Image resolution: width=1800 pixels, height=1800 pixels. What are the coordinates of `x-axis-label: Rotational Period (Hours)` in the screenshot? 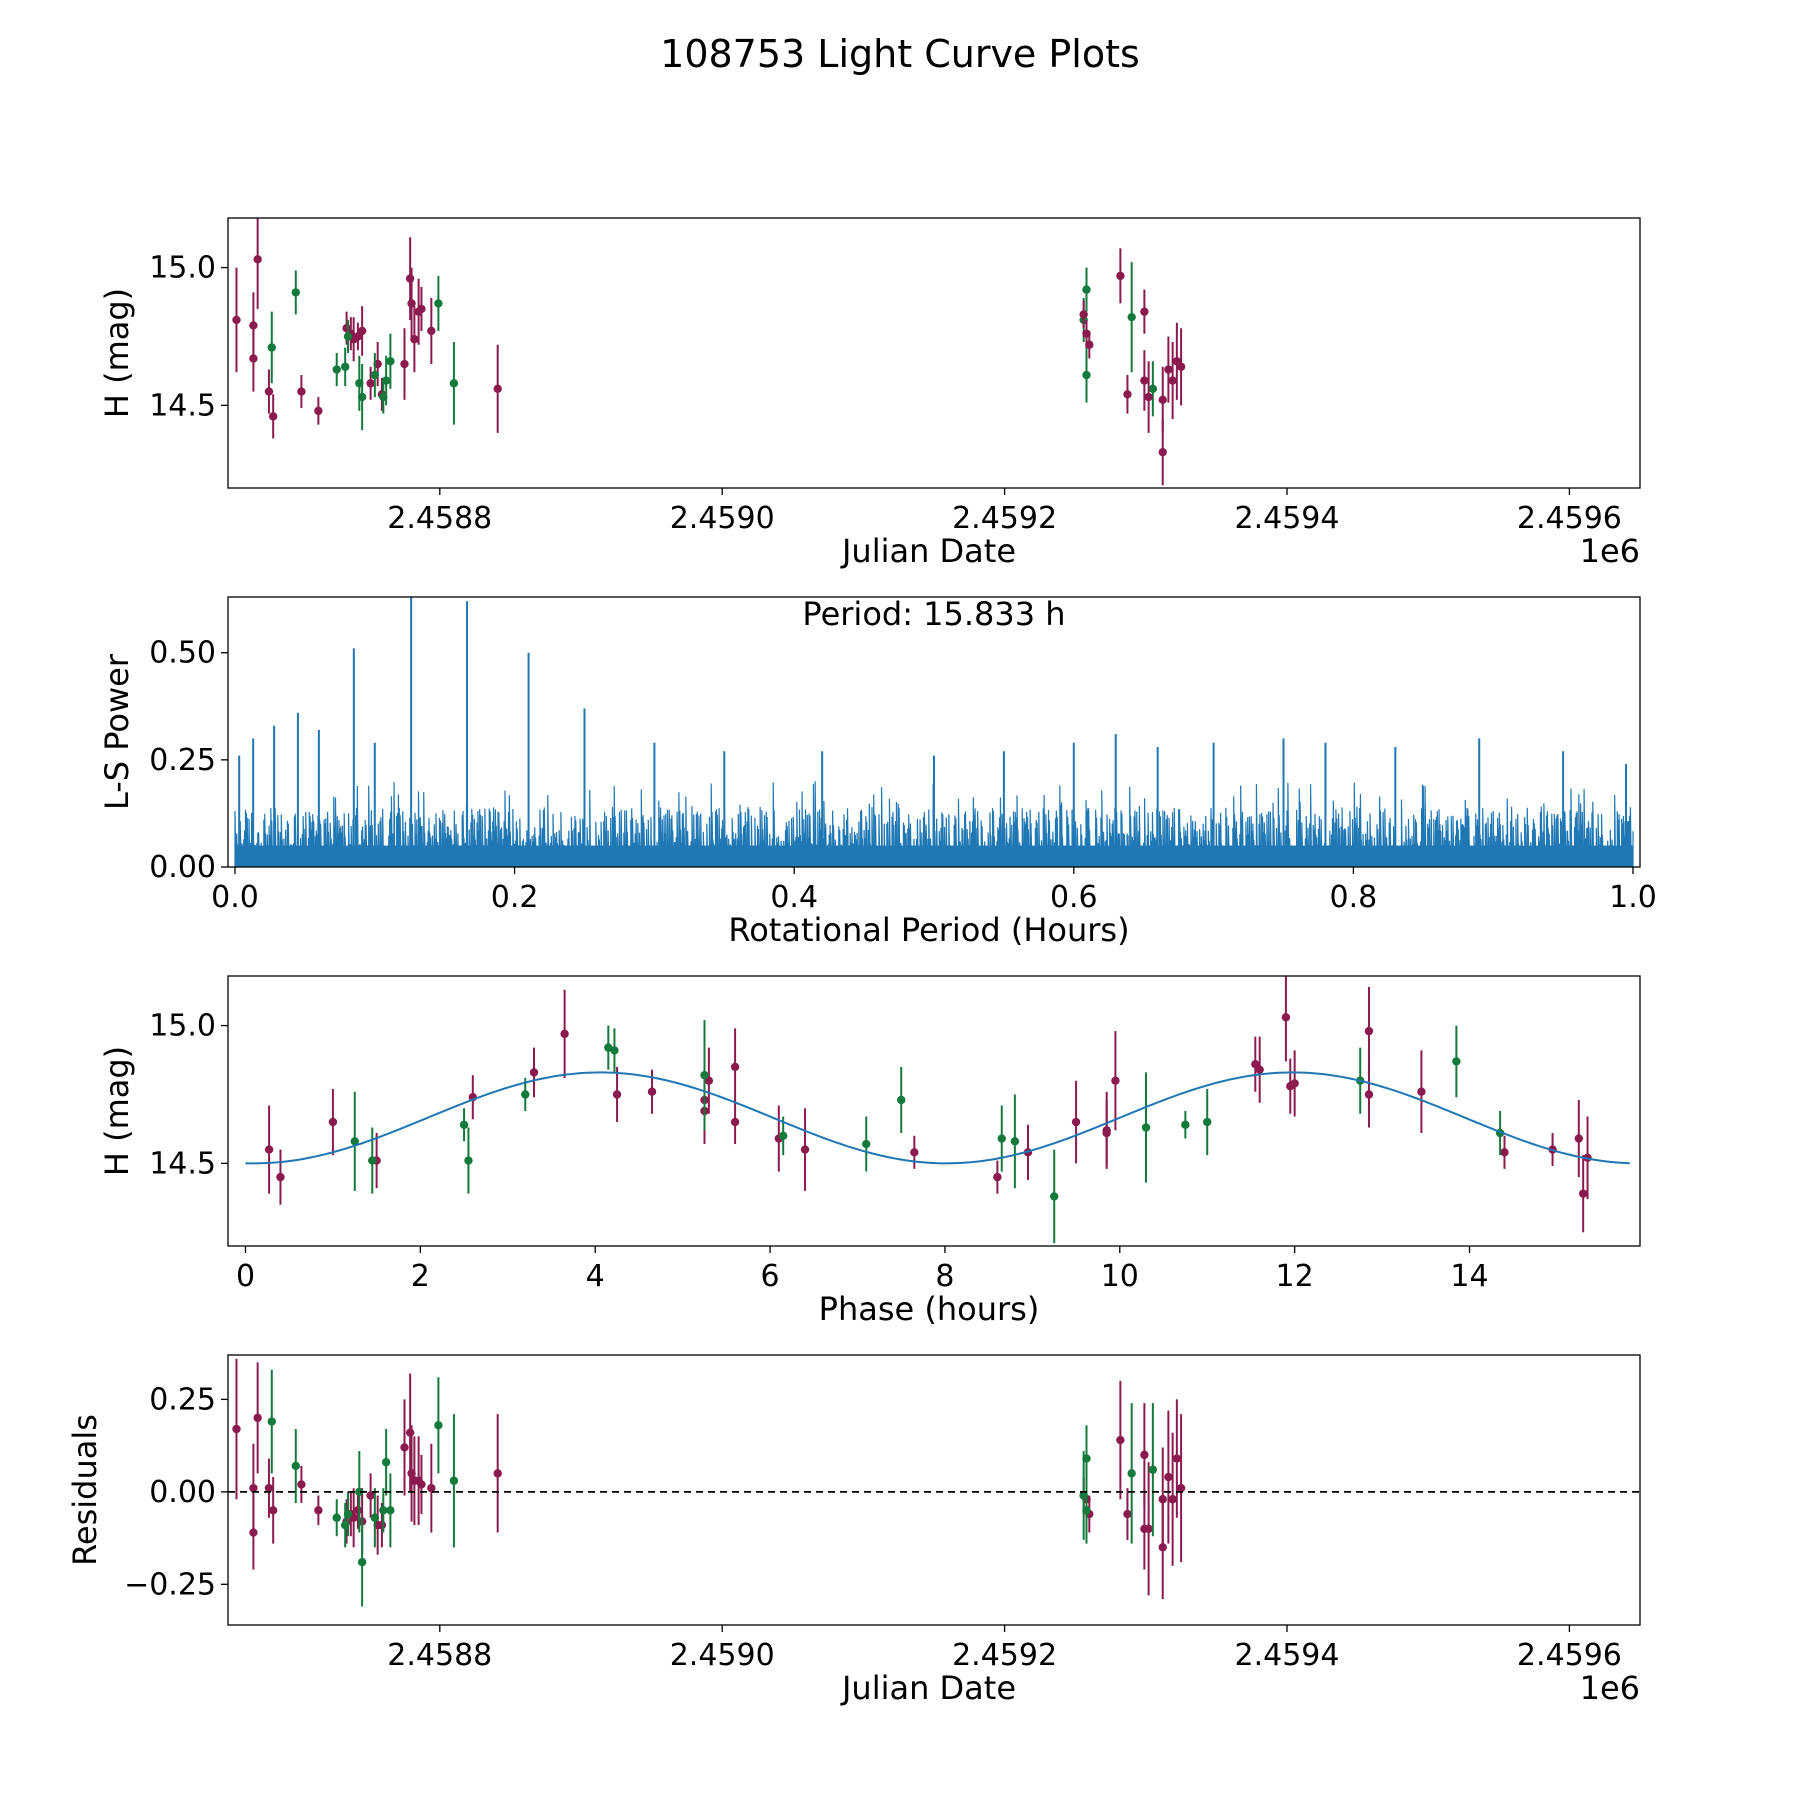 It's located at (928, 930).